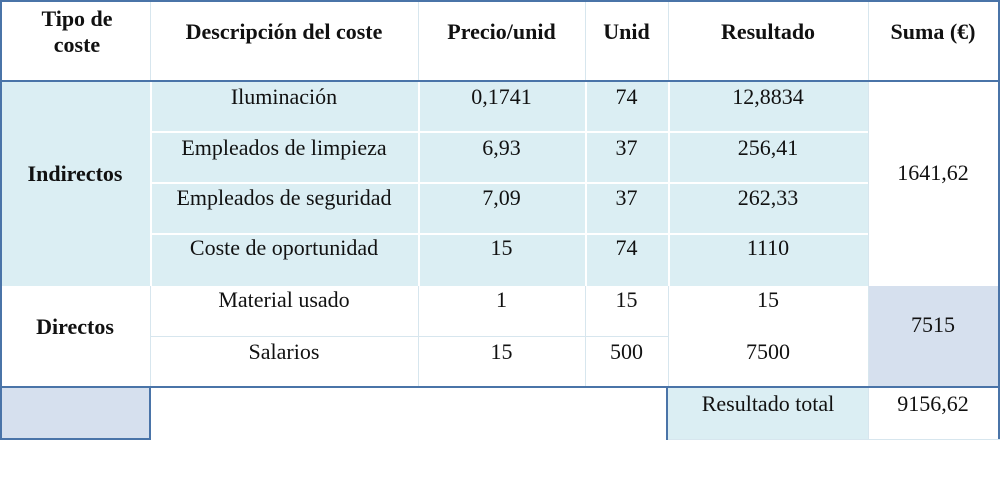 The height and width of the screenshot is (491, 1004). Describe the element at coordinates (284, 96) in the screenshot. I see `row-descripcion: Iluminación` at that location.